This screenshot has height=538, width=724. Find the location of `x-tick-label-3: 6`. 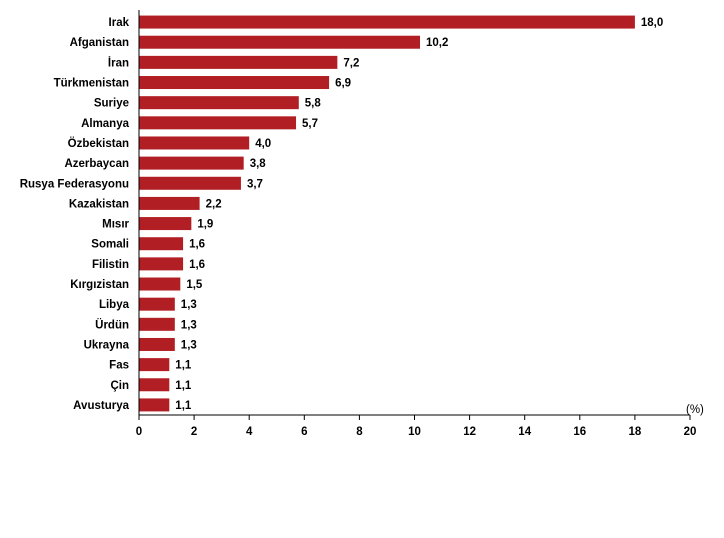

x-tick-label-3: 6 is located at coordinates (304, 432).